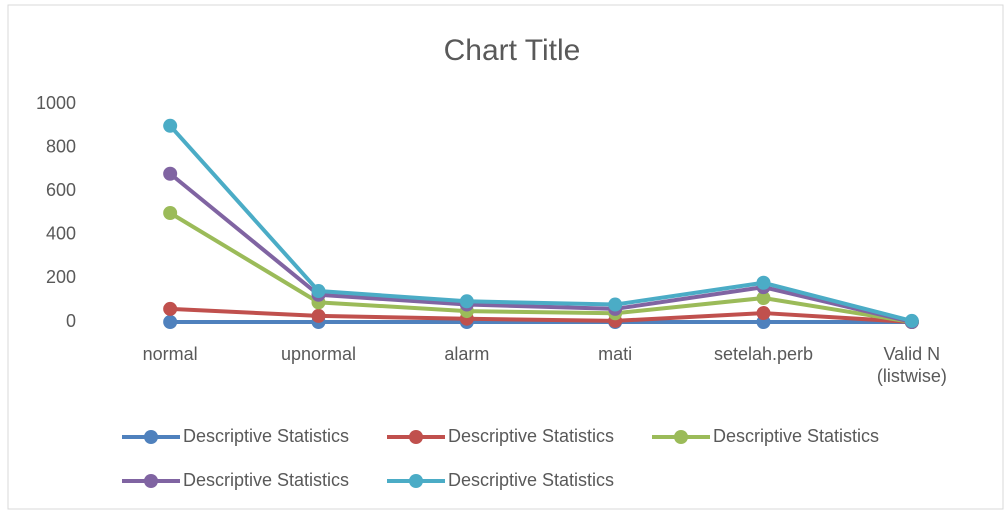  I want to click on chart-title: Chart Title, so click(512, 50).